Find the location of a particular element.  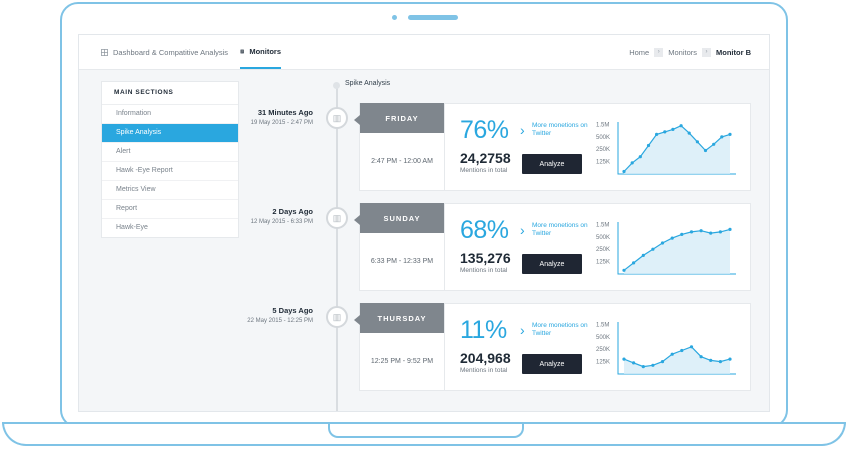

mentions-chart: 1.5M 500K 250K 125K is located at coordinates (666, 348).